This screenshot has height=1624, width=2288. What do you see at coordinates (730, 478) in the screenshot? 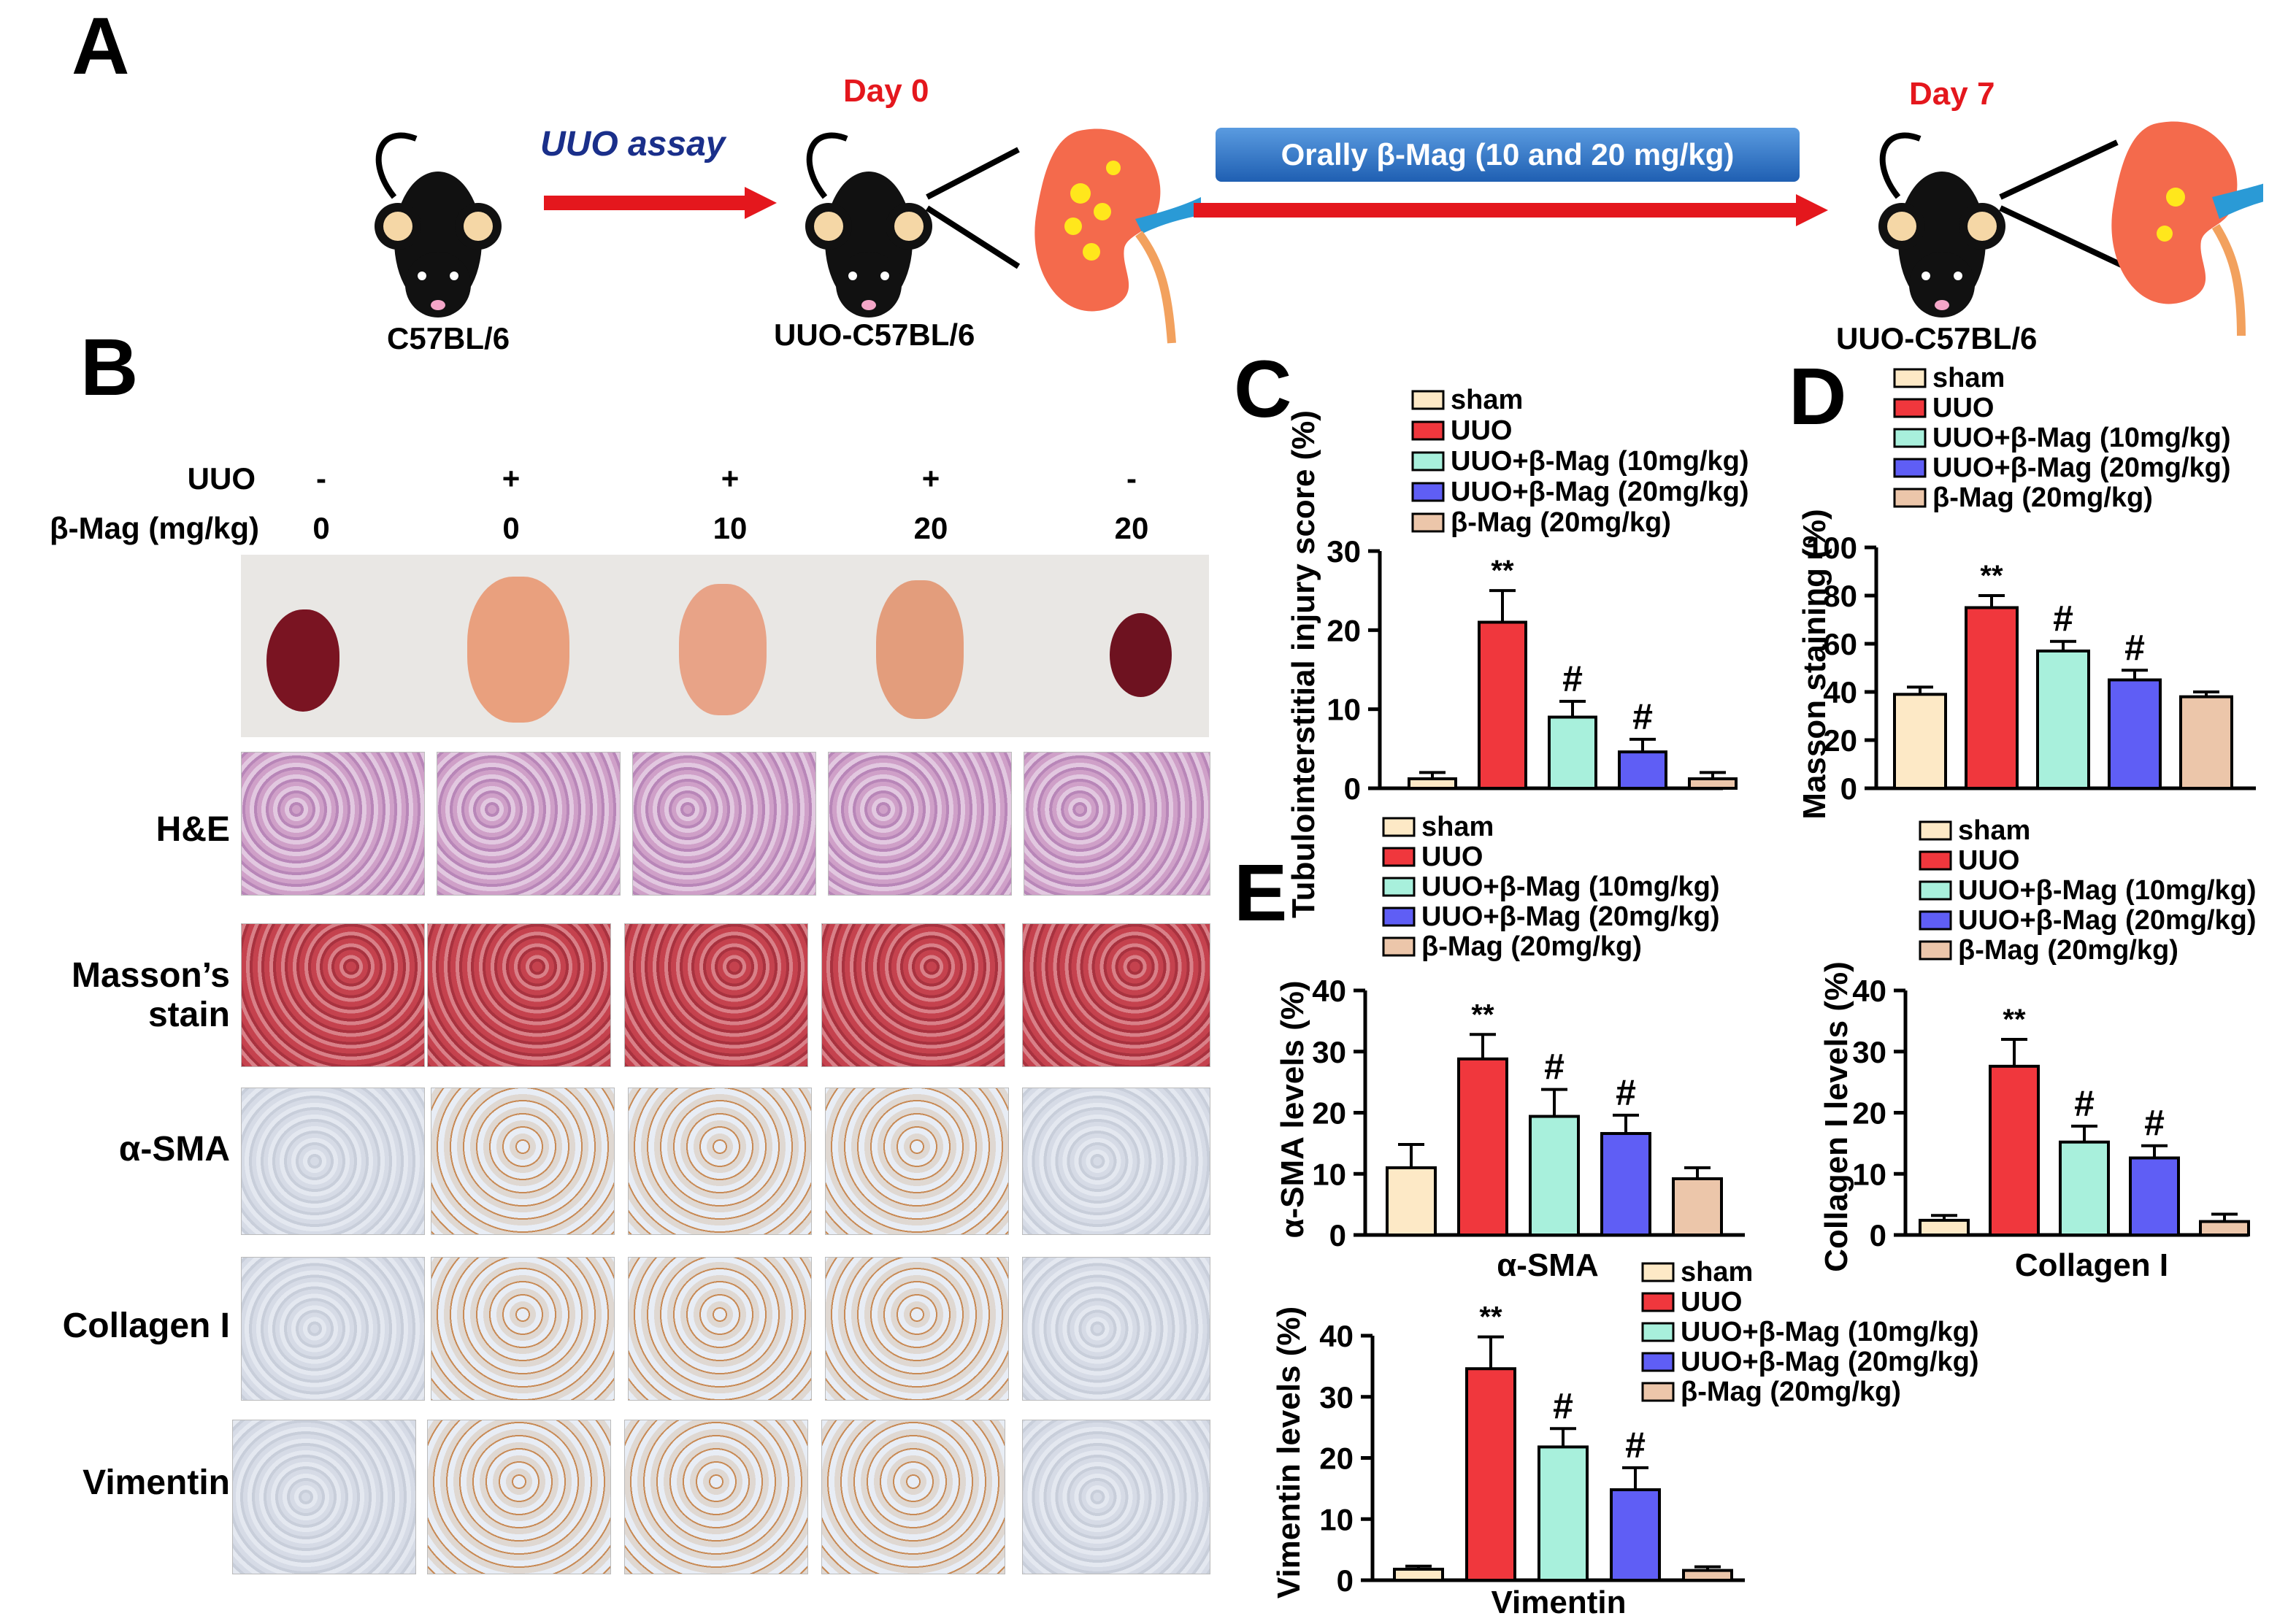
I see `uuo-value-3: +` at bounding box center [730, 478].